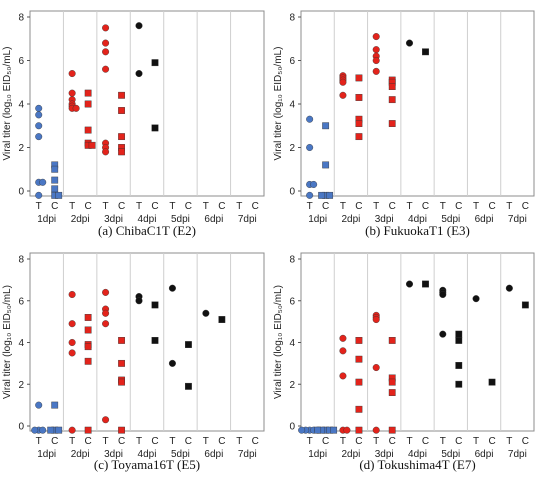 This screenshot has width=550, height=477. I want to click on y-axis-label: Viral titer (log₁₀ EID₅₀/mL), so click(278, 104).